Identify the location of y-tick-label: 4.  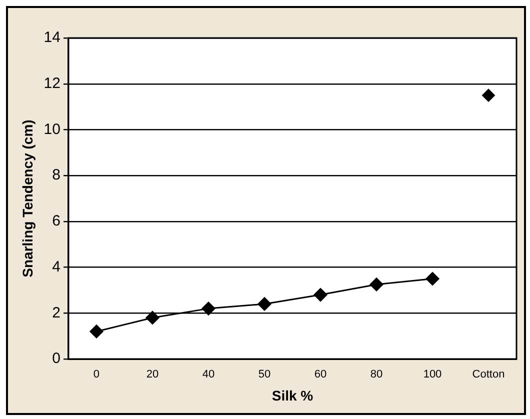
(56, 267).